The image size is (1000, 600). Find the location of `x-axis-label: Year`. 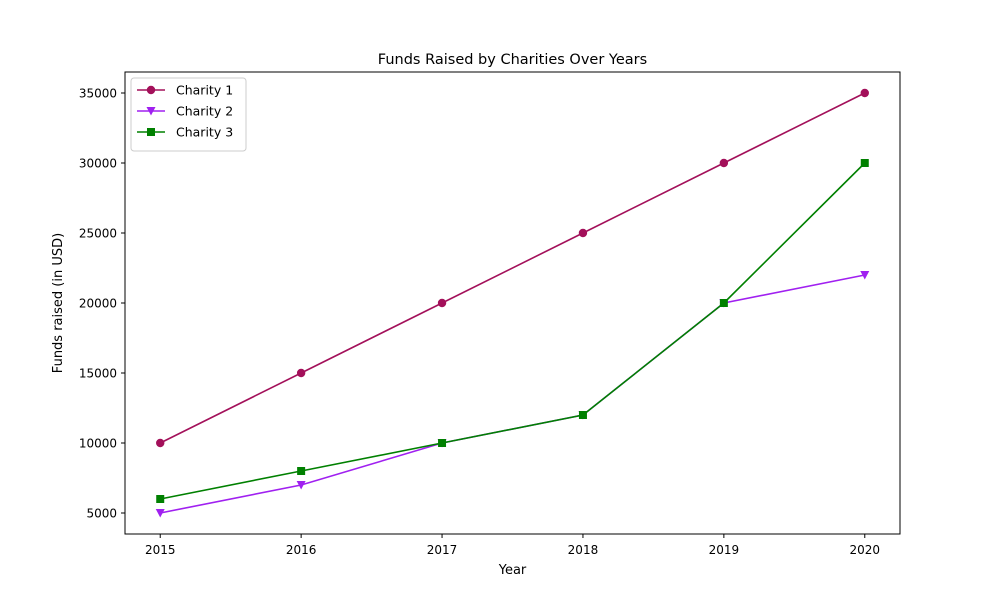

x-axis-label: Year is located at coordinates (512, 570).